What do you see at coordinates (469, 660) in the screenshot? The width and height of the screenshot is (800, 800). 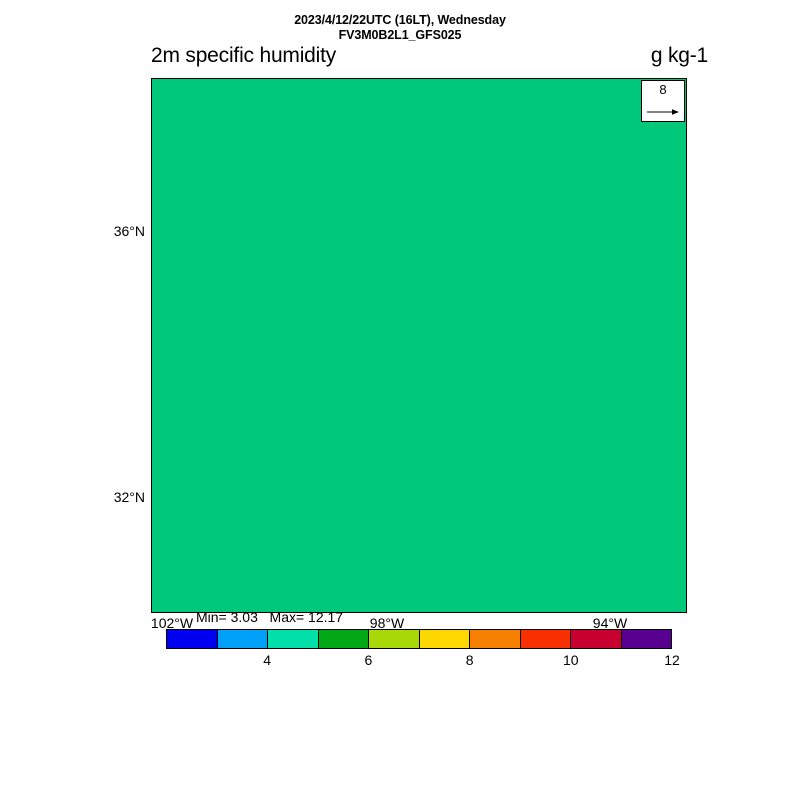 I see `colorbar-tick-8: 8` at bounding box center [469, 660].